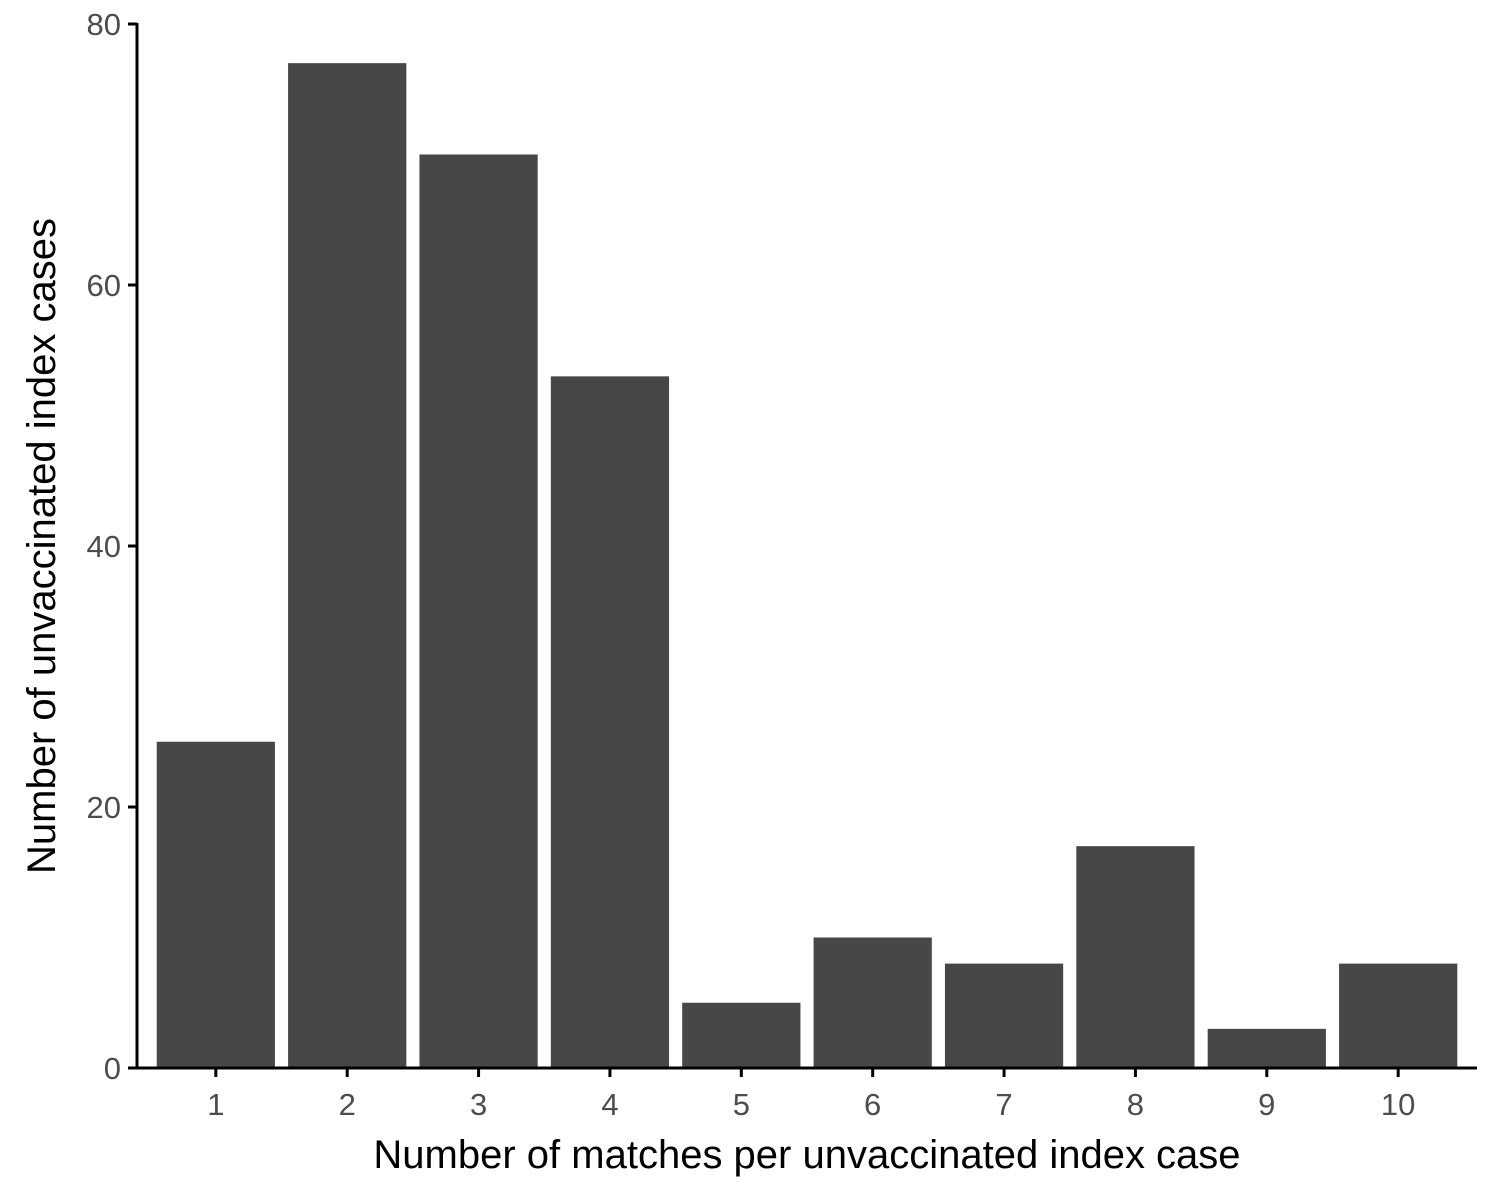 The image size is (1500, 1200). What do you see at coordinates (104, 285) in the screenshot?
I see `y-tick-label: 60` at bounding box center [104, 285].